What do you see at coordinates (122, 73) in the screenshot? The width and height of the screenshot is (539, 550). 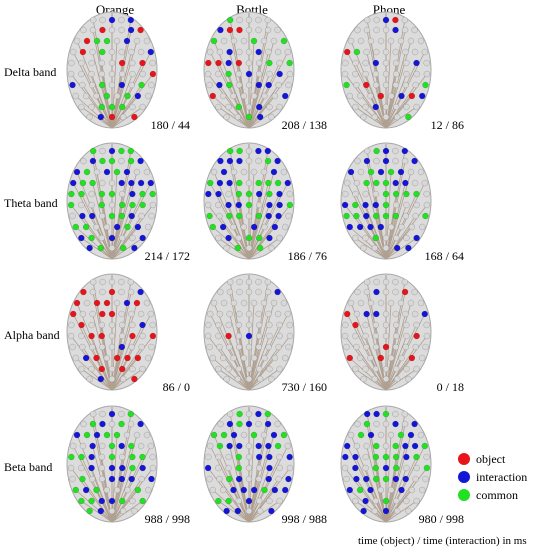 I see `brain-panel-delta-orange: 180 / 44` at bounding box center [122, 73].